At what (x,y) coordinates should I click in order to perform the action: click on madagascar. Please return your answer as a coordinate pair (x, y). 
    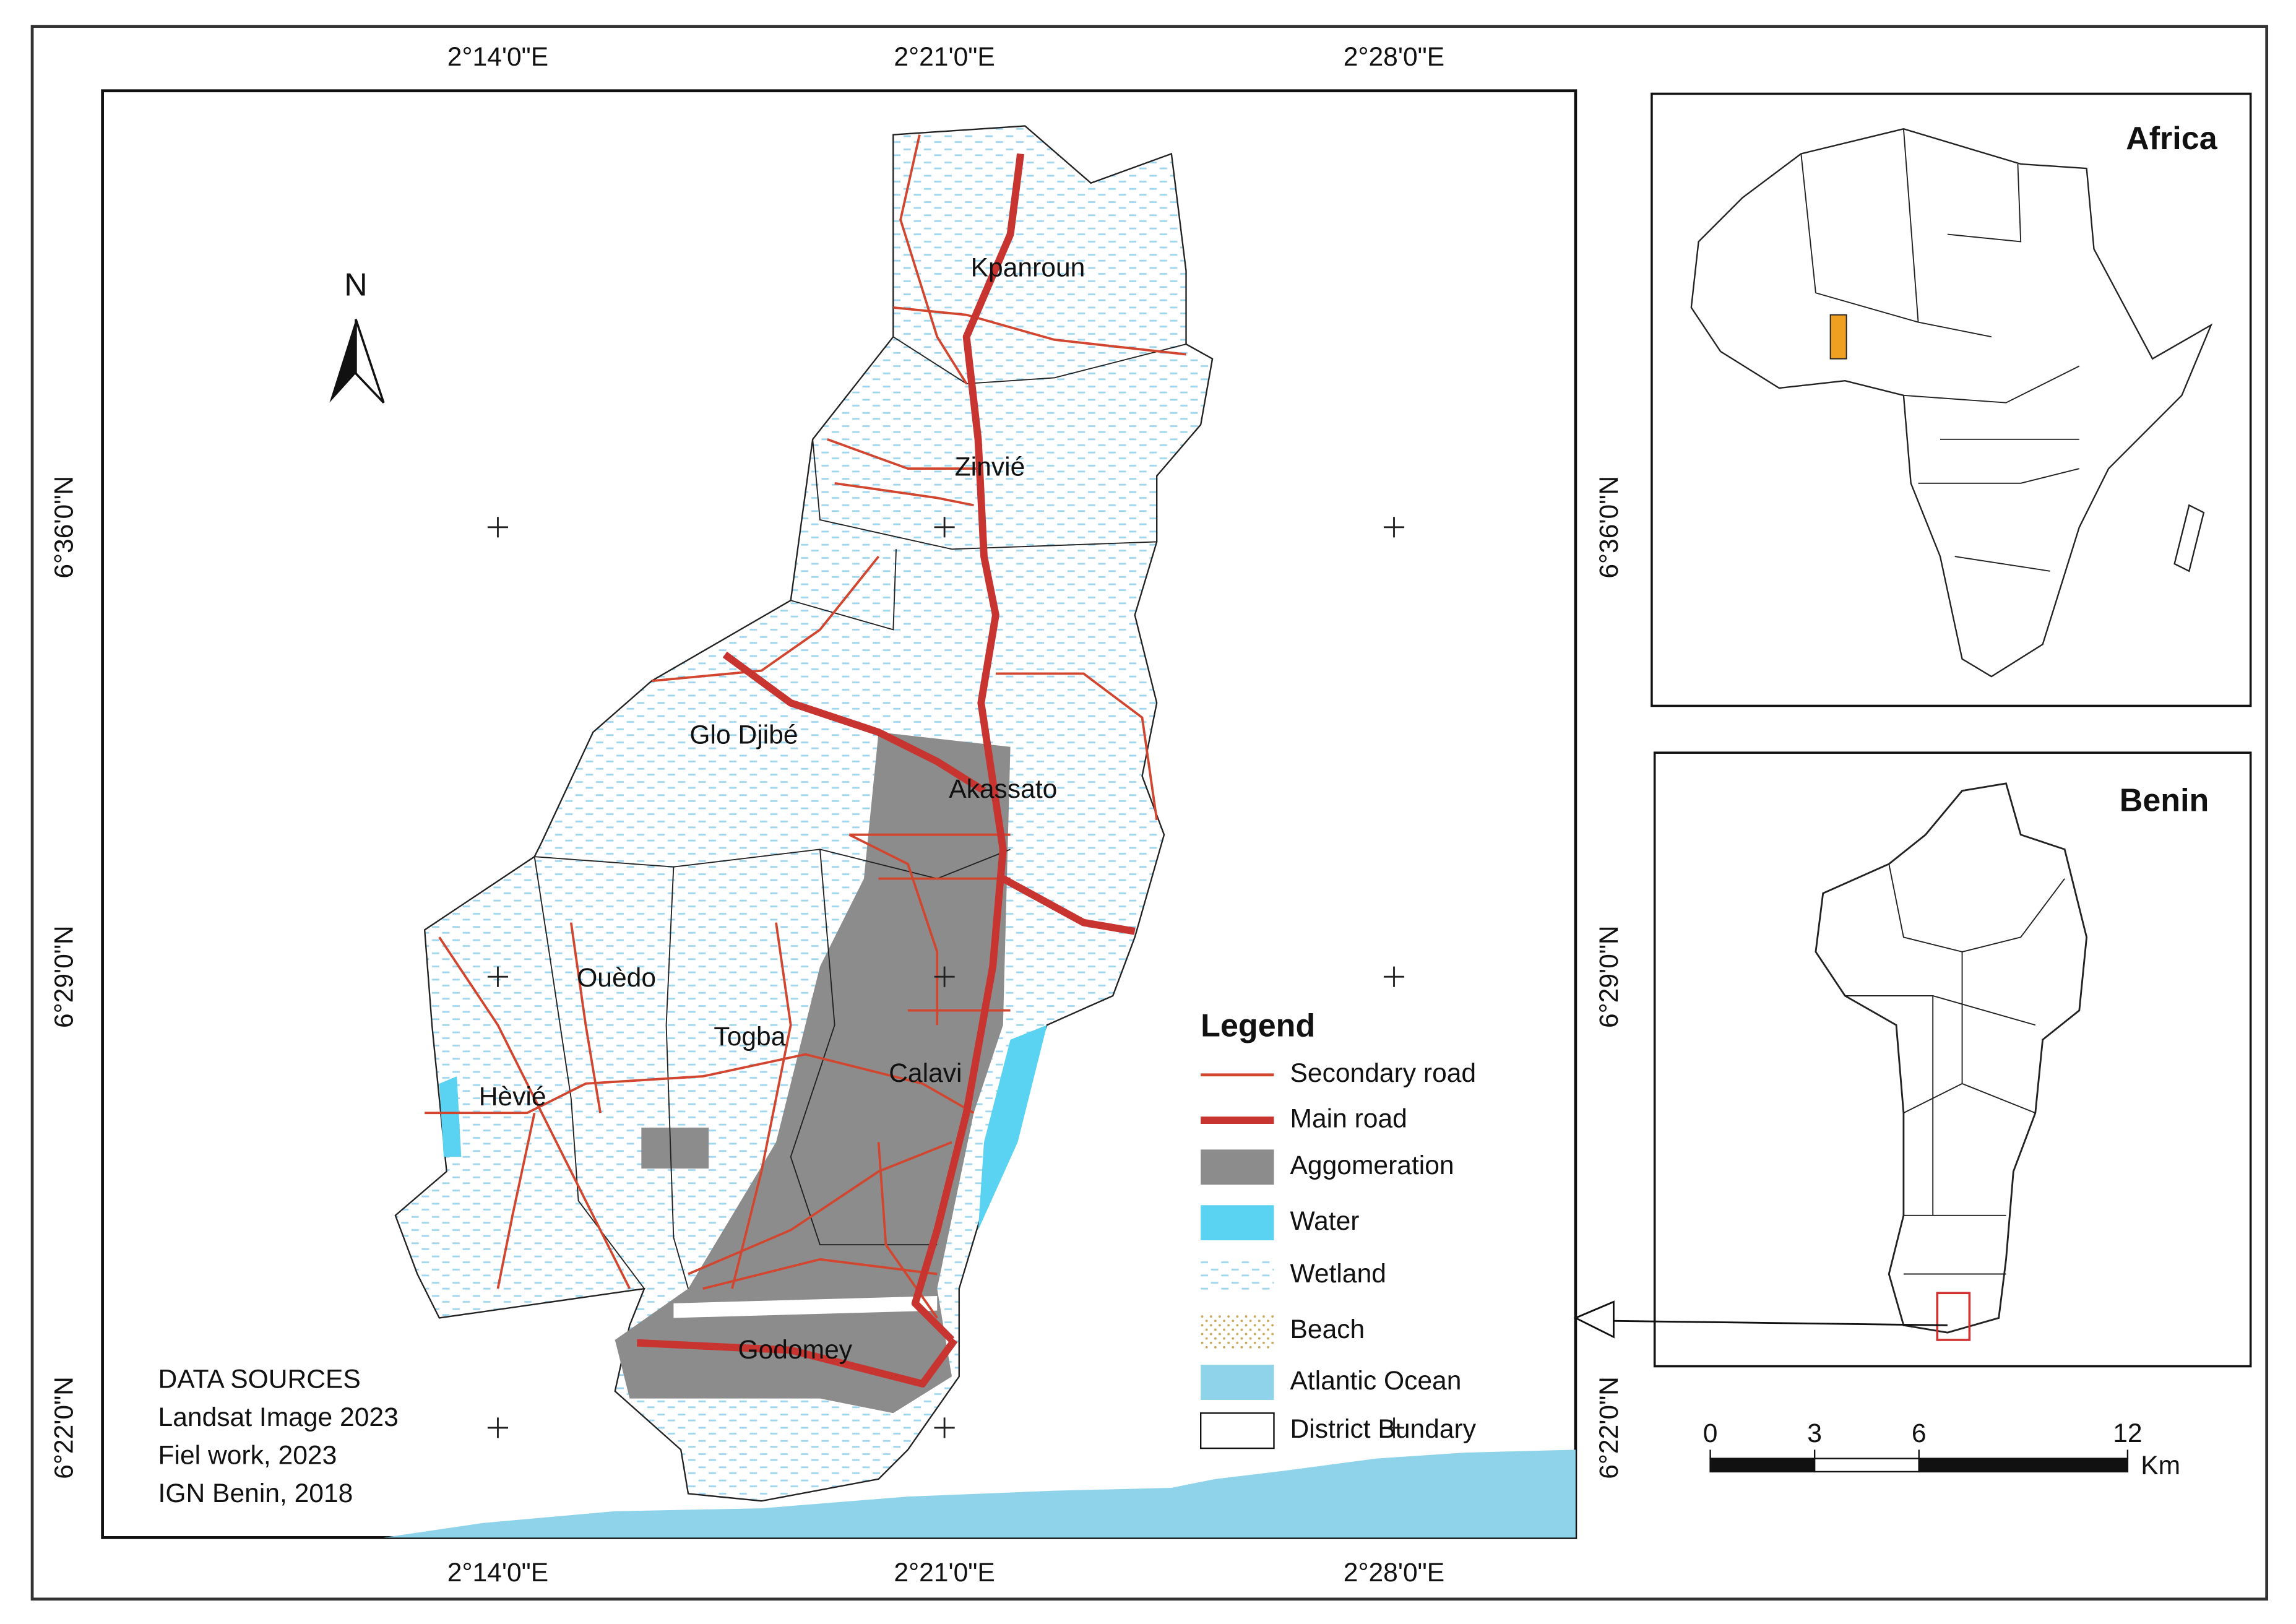
    Looking at the image, I should click on (2189, 538).